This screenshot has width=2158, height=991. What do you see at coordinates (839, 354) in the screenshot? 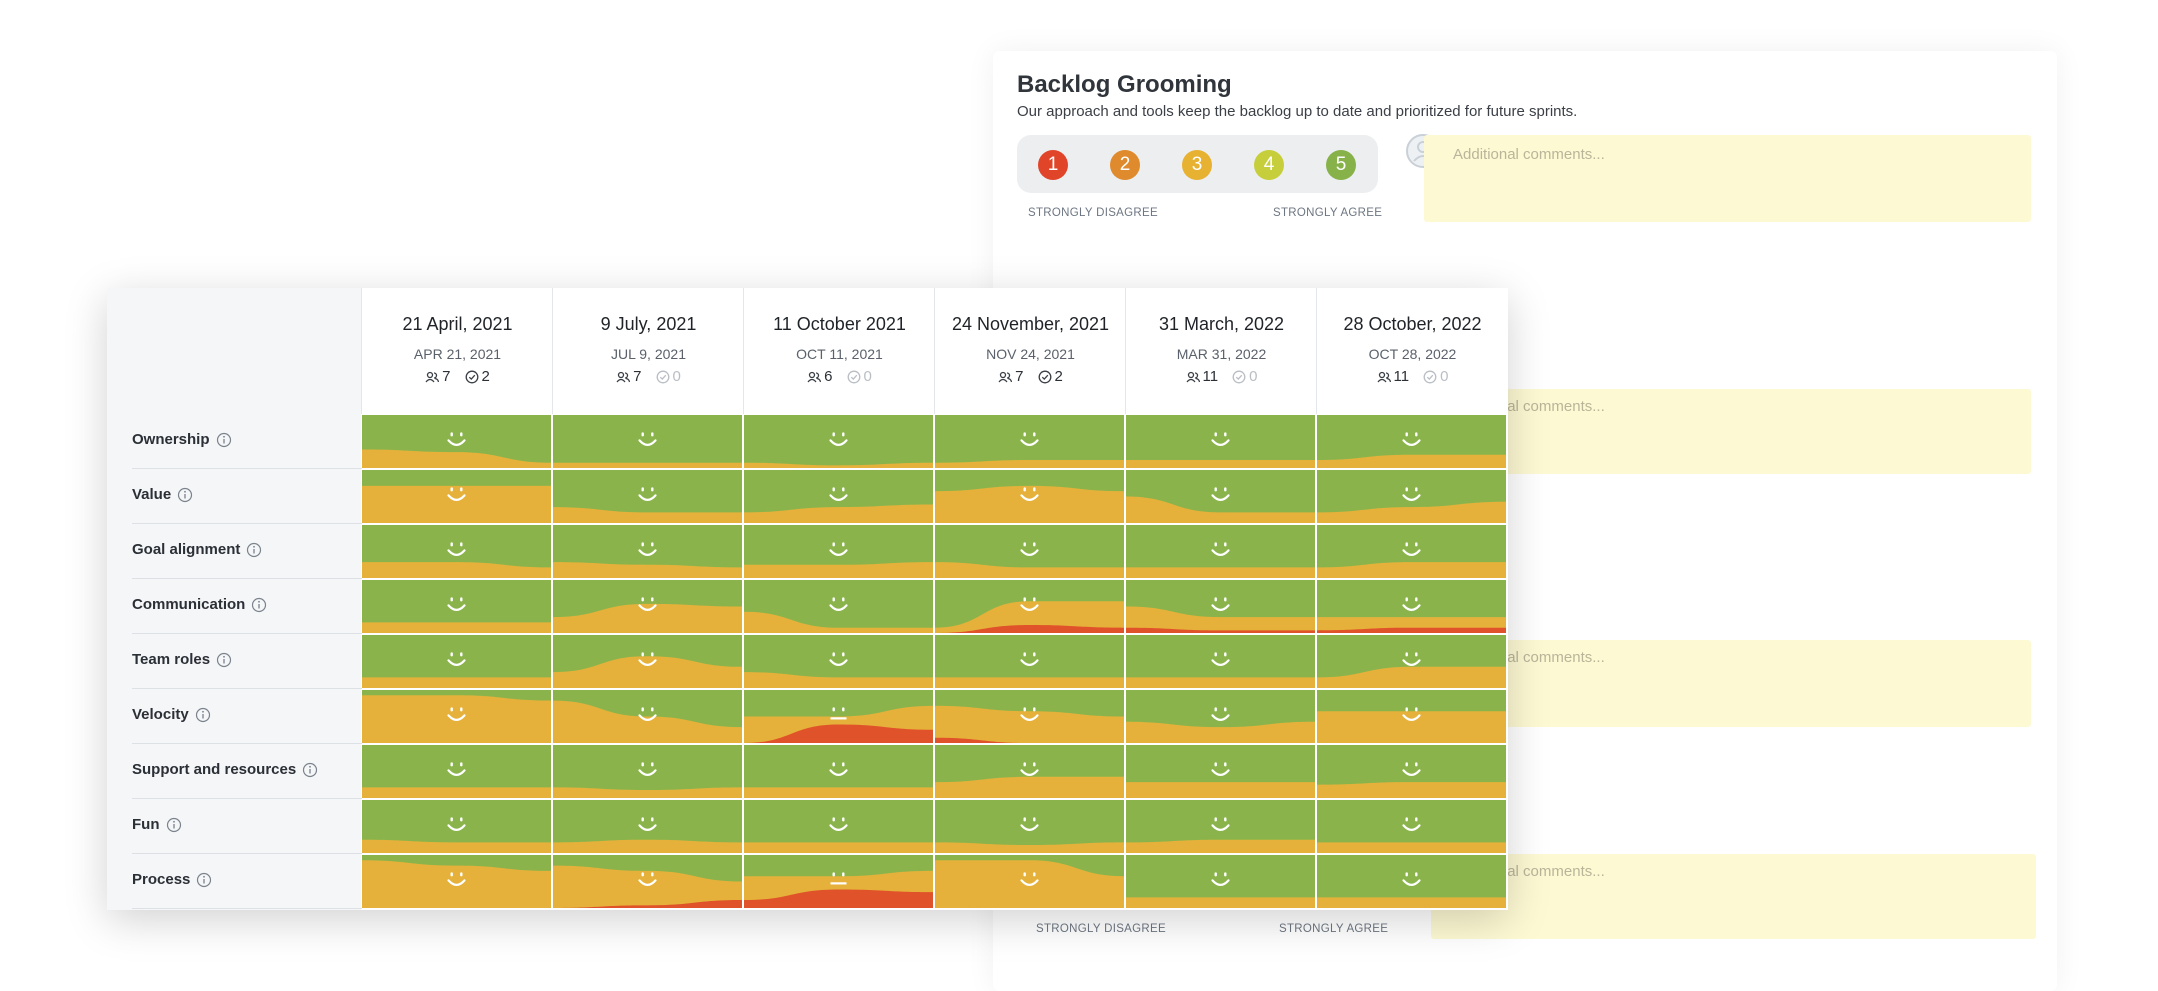
I see `column-short-date: OCT 11, 2021` at bounding box center [839, 354].